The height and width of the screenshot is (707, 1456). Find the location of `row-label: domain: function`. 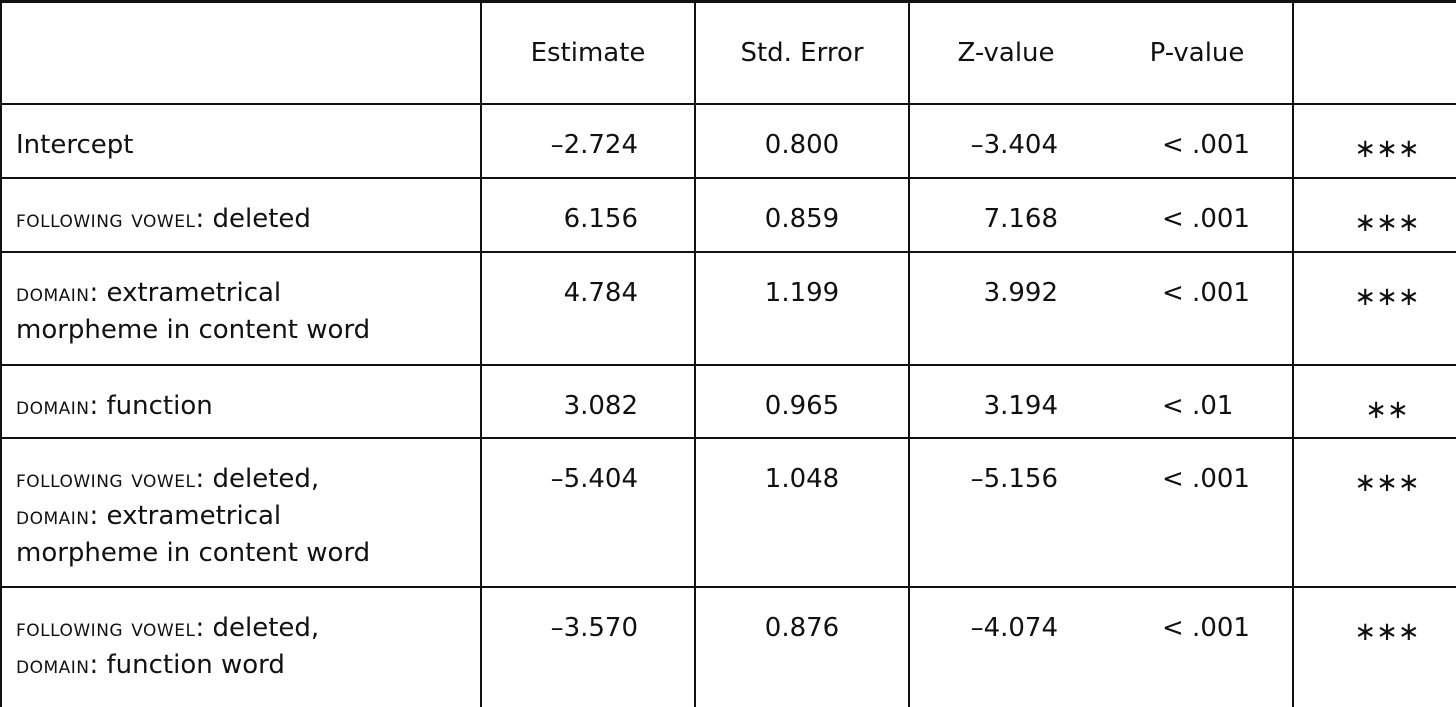

row-label: domain: function is located at coordinates (240, 401).